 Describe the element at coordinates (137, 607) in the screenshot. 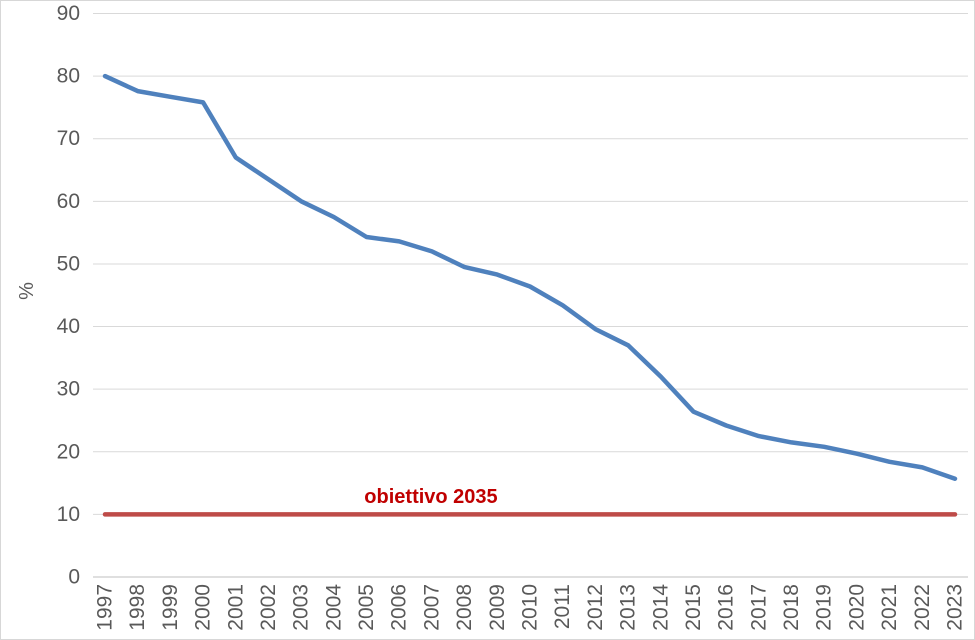

I see `x-tick-label: 1998` at that location.